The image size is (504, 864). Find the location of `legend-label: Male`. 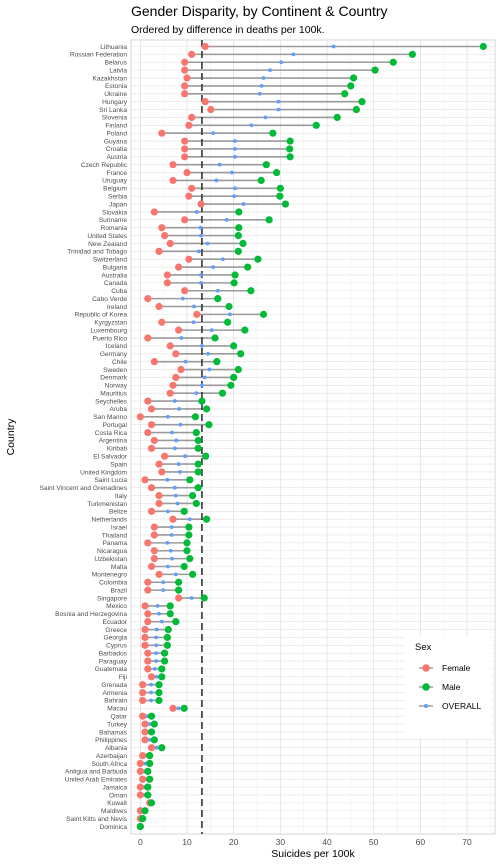

legend-label: Male is located at coordinates (451, 687).